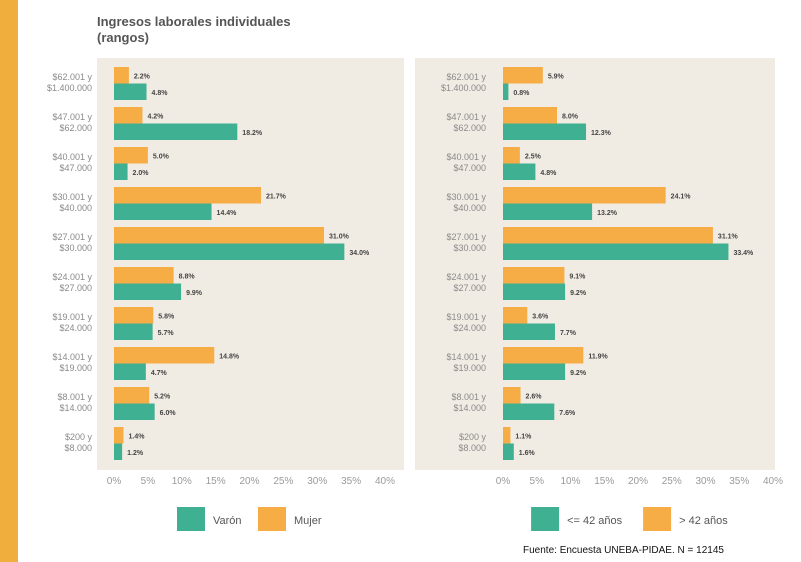 This screenshot has height=562, width=801. Describe the element at coordinates (162, 396) in the screenshot. I see `bar-value-label: 5.2%` at that location.